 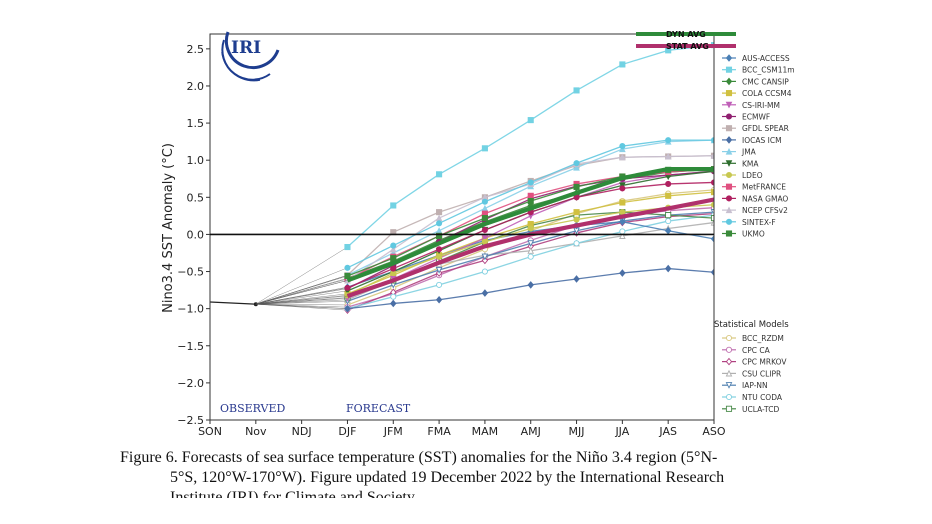 I want to click on y-tick-label: −1.5, so click(x=190, y=346).